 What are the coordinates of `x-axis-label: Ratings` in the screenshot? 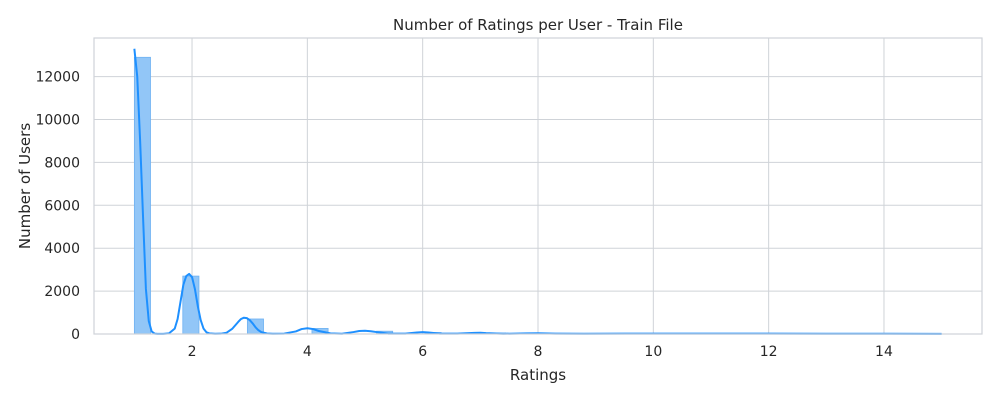 It's located at (538, 375).